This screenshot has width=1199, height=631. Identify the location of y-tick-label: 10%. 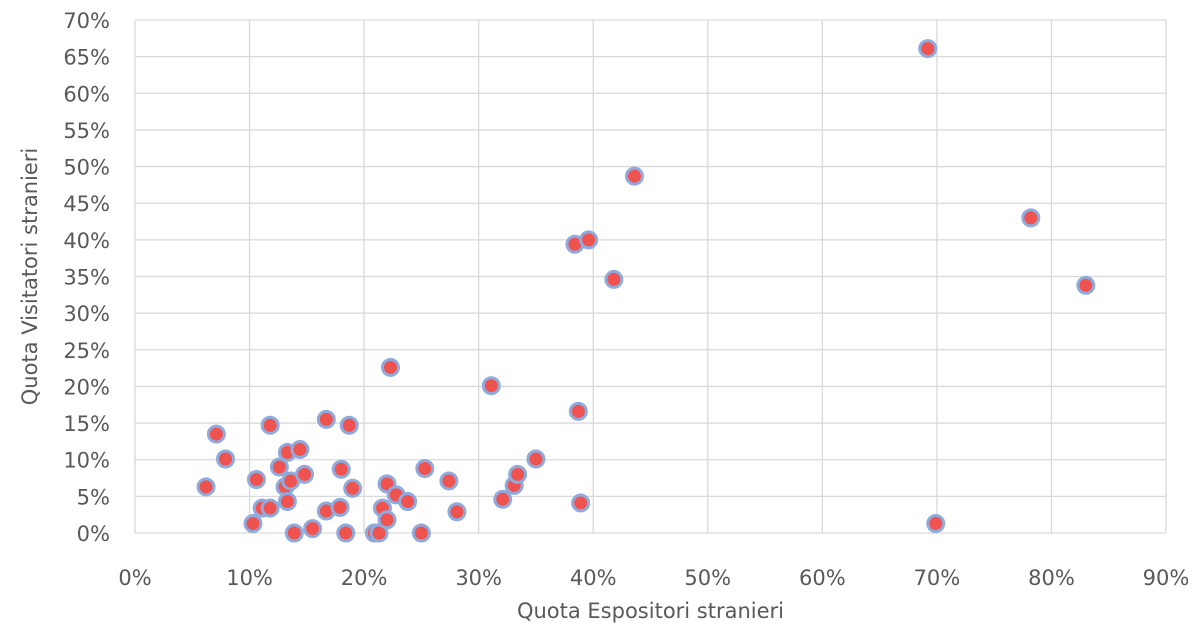
(86, 461).